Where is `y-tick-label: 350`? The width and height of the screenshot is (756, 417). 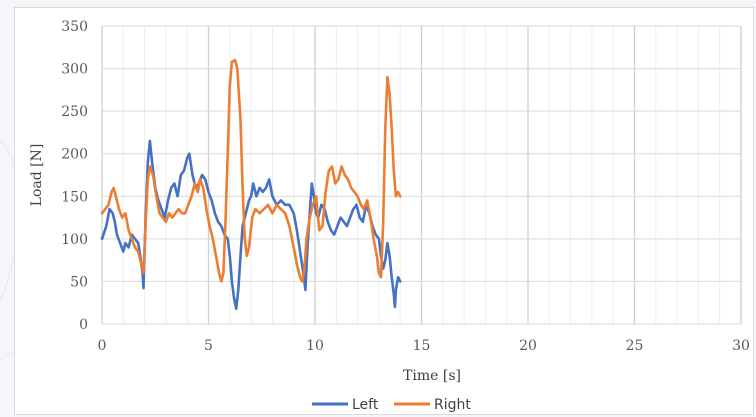 y-tick-label: 350 is located at coordinates (74, 27).